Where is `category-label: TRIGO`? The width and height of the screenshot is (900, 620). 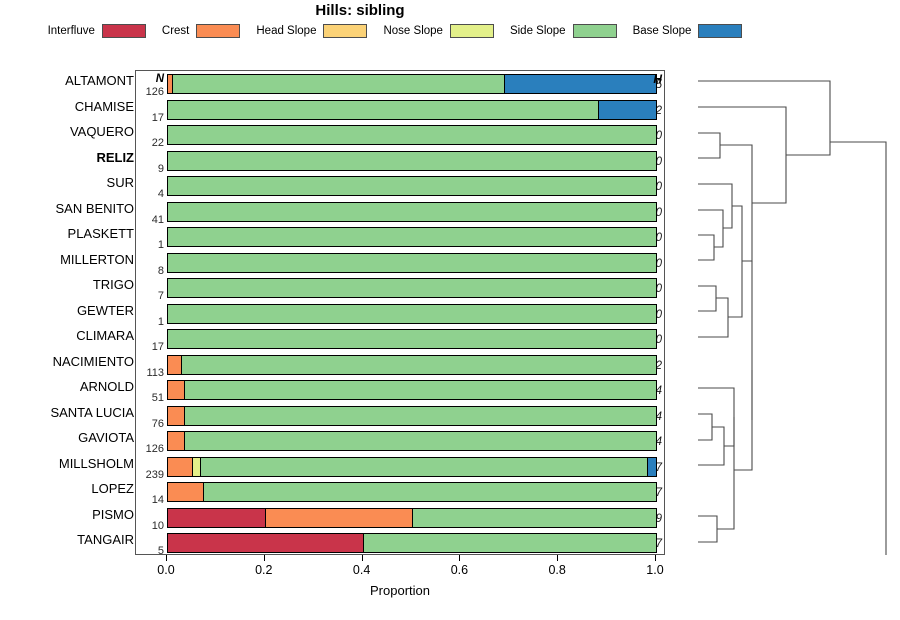 category-label: TRIGO is located at coordinates (113, 284).